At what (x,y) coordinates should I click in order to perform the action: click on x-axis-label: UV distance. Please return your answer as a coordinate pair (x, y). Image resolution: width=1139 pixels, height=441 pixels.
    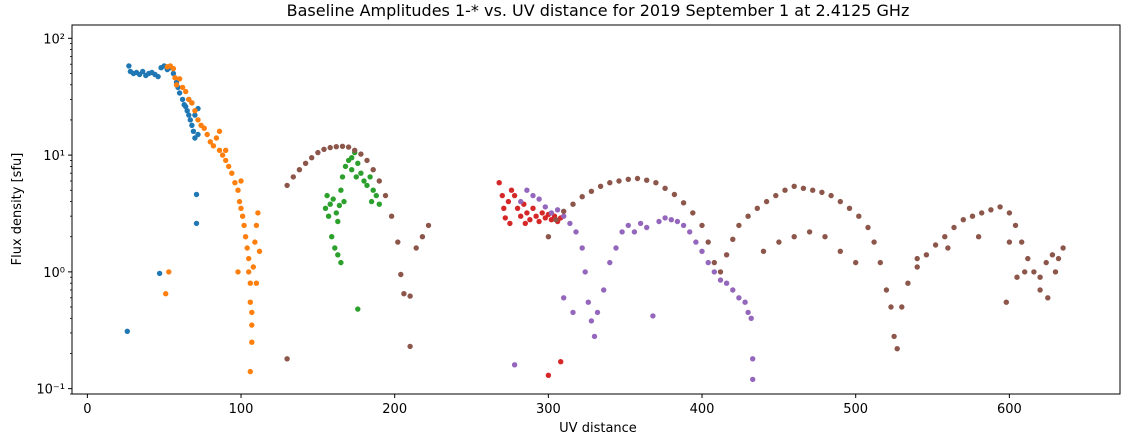
    Looking at the image, I should click on (598, 428).